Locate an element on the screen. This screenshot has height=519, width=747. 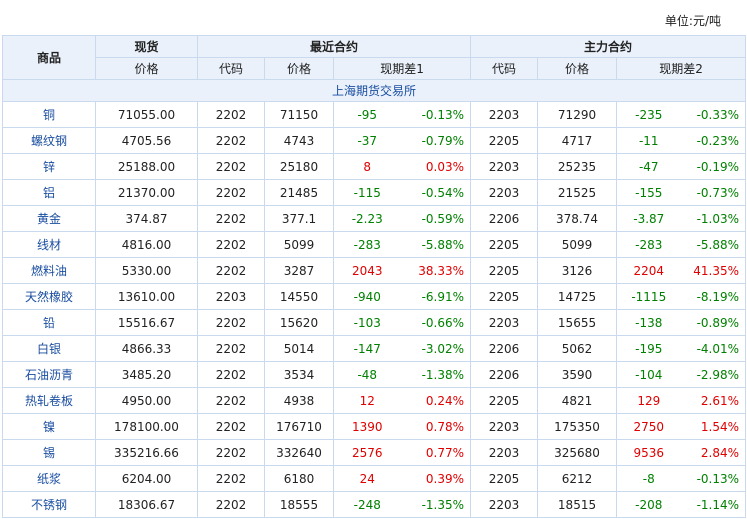
pct-cell: 0.78% is located at coordinates (436, 426).